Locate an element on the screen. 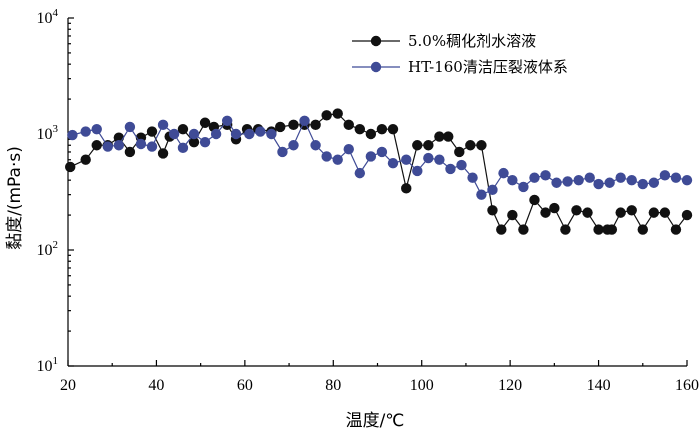 The image size is (700, 438). x-tick-label: 40 is located at coordinates (156, 385).